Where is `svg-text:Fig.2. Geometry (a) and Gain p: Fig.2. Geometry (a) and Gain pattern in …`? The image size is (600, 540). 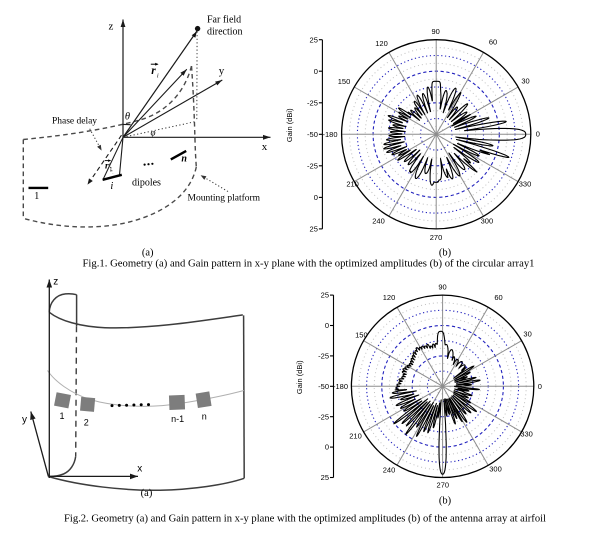 svg-text:Fig.2. Geometry (a) and Gain p: Fig.2. Geometry (a) and Gain pattern in … is located at coordinates (305, 519).